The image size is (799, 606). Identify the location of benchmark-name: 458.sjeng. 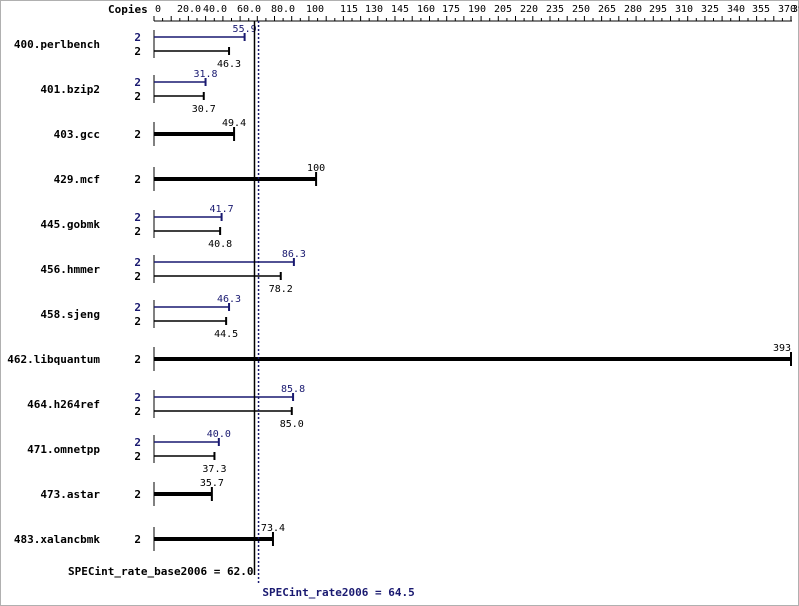
(70, 314).